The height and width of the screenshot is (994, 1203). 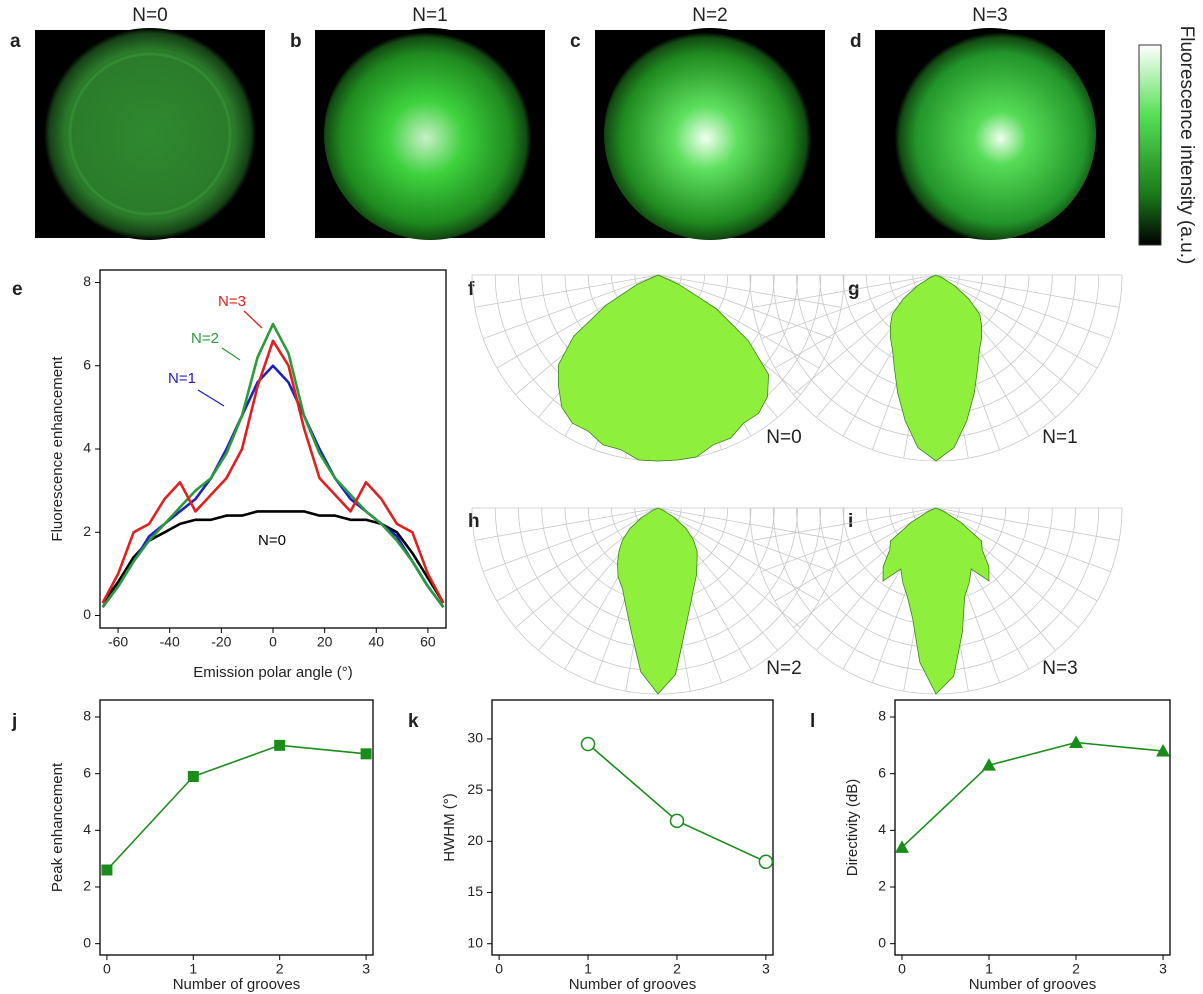 What do you see at coordinates (296, 41) in the screenshot?
I see `panel-letter: b` at bounding box center [296, 41].